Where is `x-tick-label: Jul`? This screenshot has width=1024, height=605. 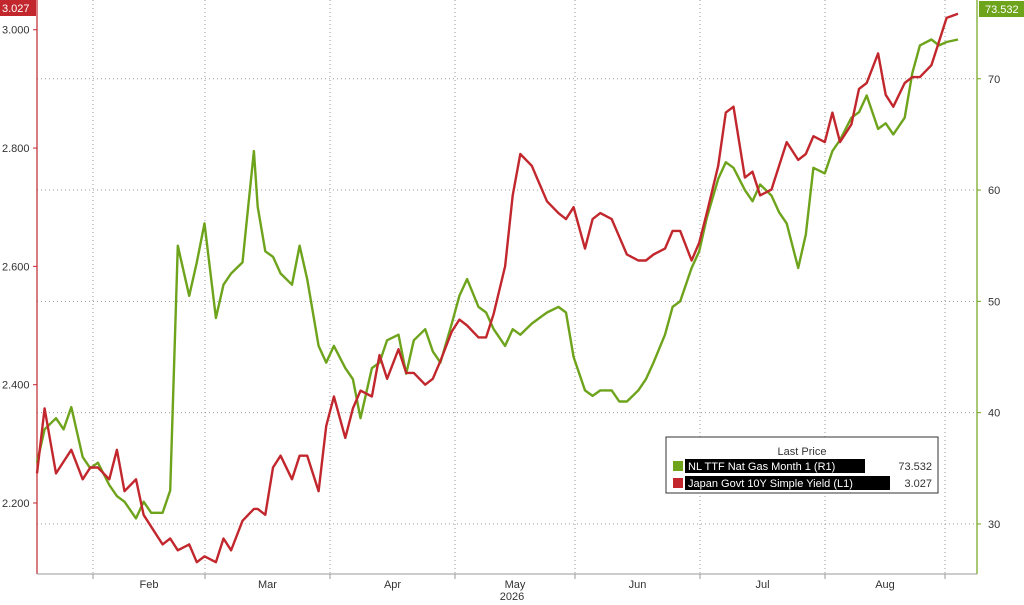 x-tick-label: Jul is located at coordinates (762, 585).